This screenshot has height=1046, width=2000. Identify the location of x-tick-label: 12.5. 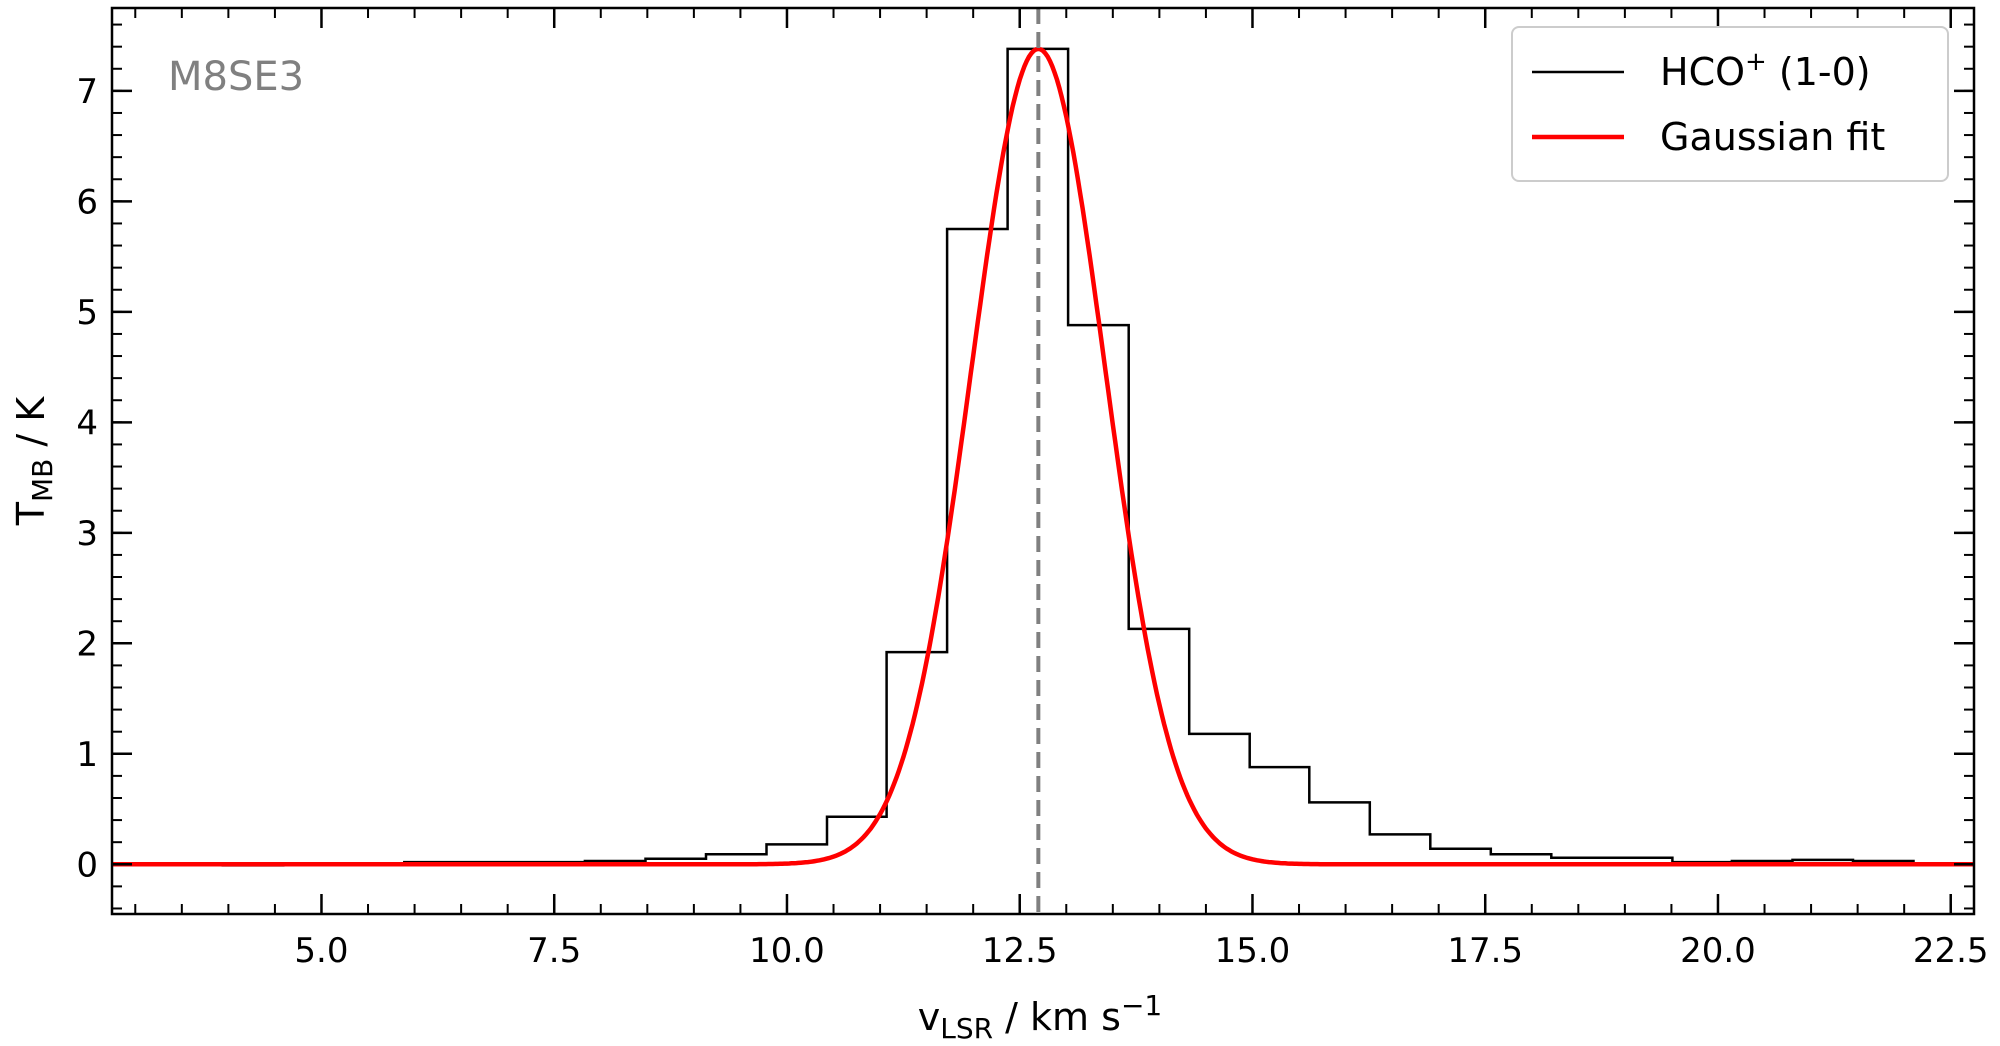
(1020, 951).